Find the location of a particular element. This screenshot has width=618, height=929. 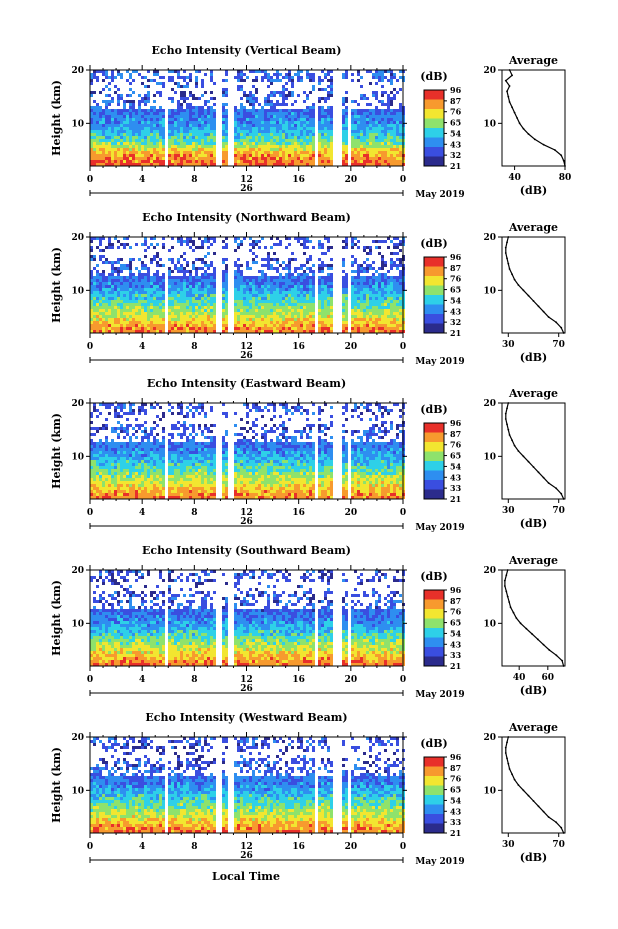

panel-title: Echo Intensity (Vertical Beam) is located at coordinates (246, 50).